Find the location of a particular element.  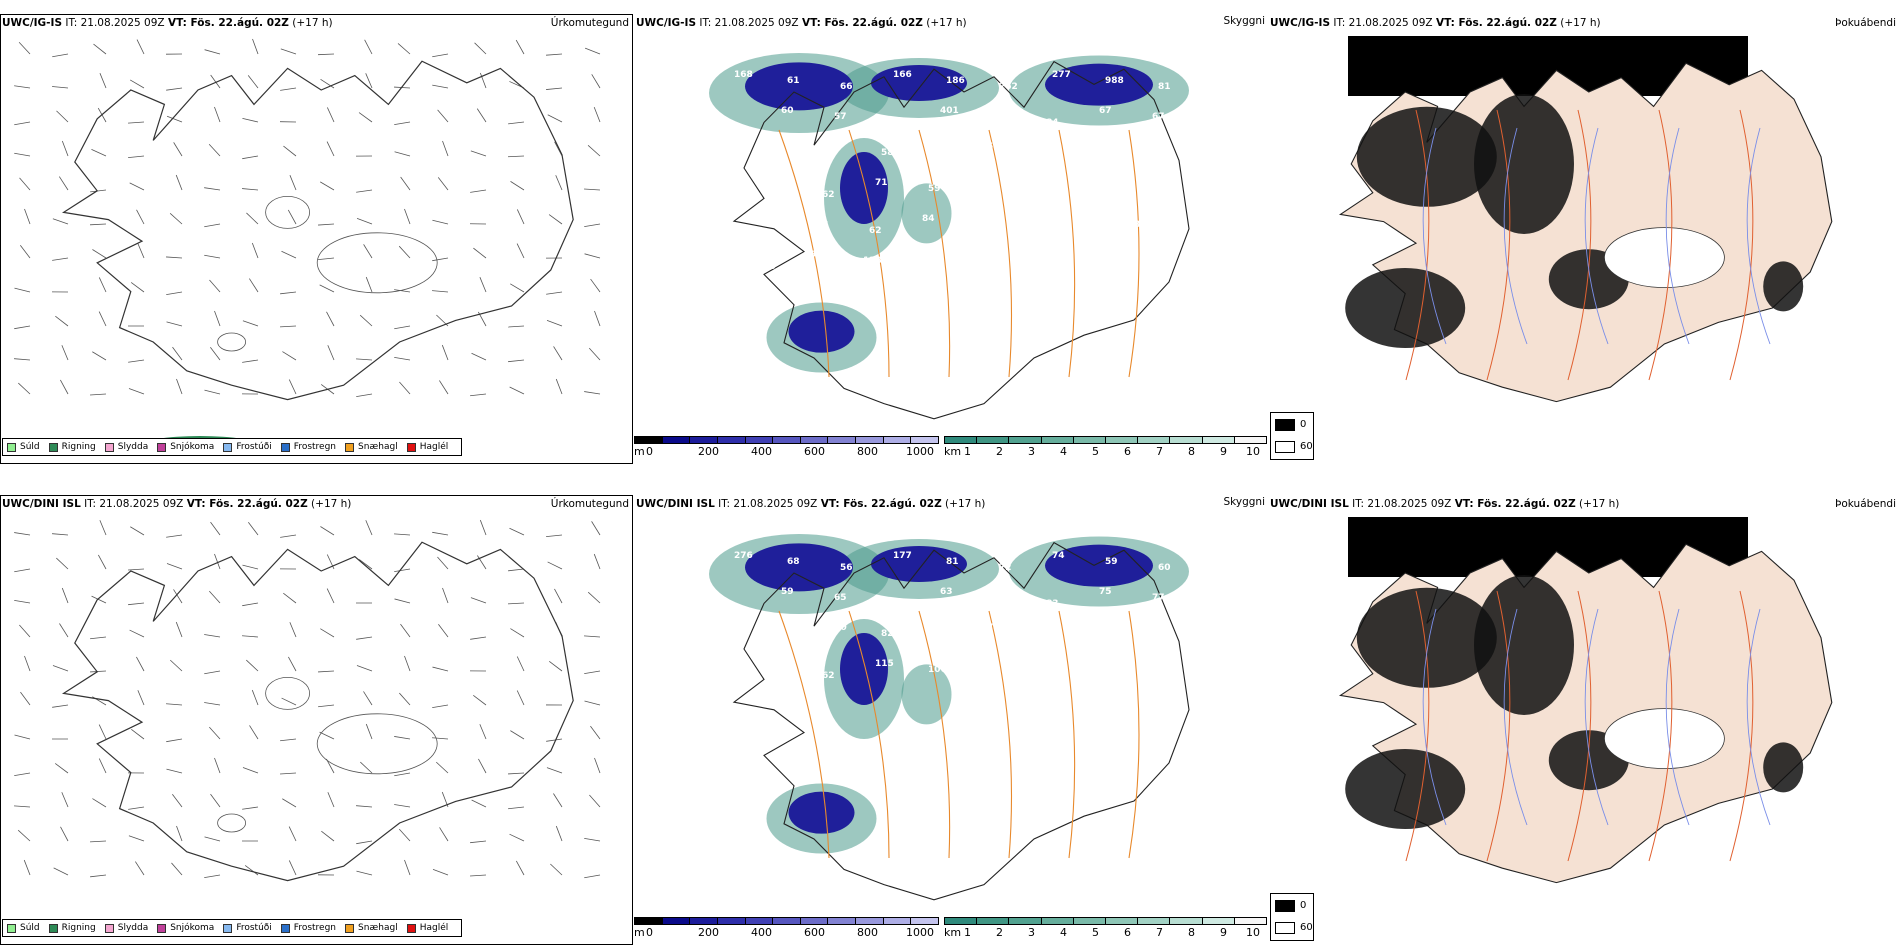

cloud-base-value: 262 is located at coordinates (1008, 87).